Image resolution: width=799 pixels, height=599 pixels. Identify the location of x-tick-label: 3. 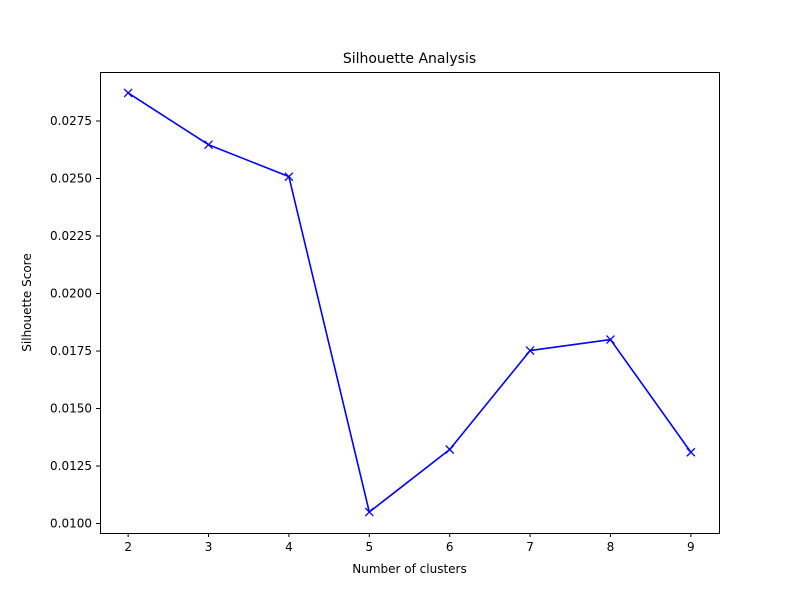
(209, 547).